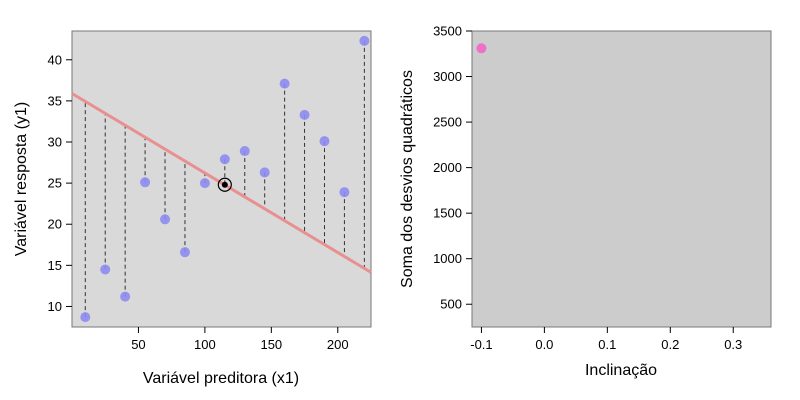 Image resolution: width=800 pixels, height=400 pixels. I want to click on right-data-points, so click(481, 48).